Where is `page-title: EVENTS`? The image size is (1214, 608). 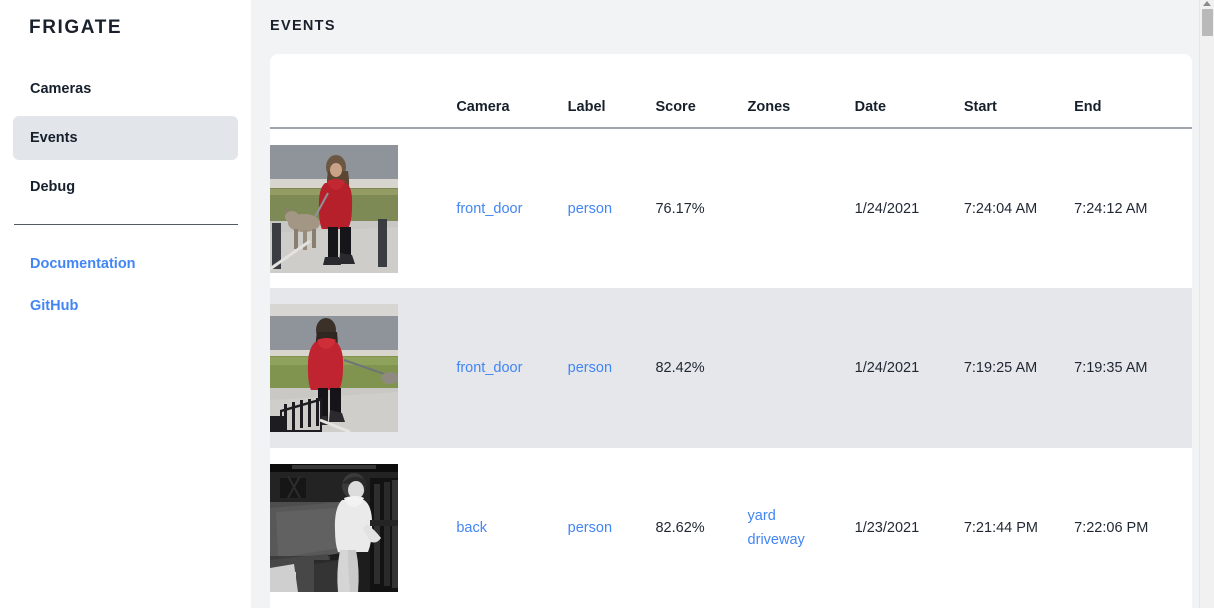 page-title: EVENTS is located at coordinates (303, 26).